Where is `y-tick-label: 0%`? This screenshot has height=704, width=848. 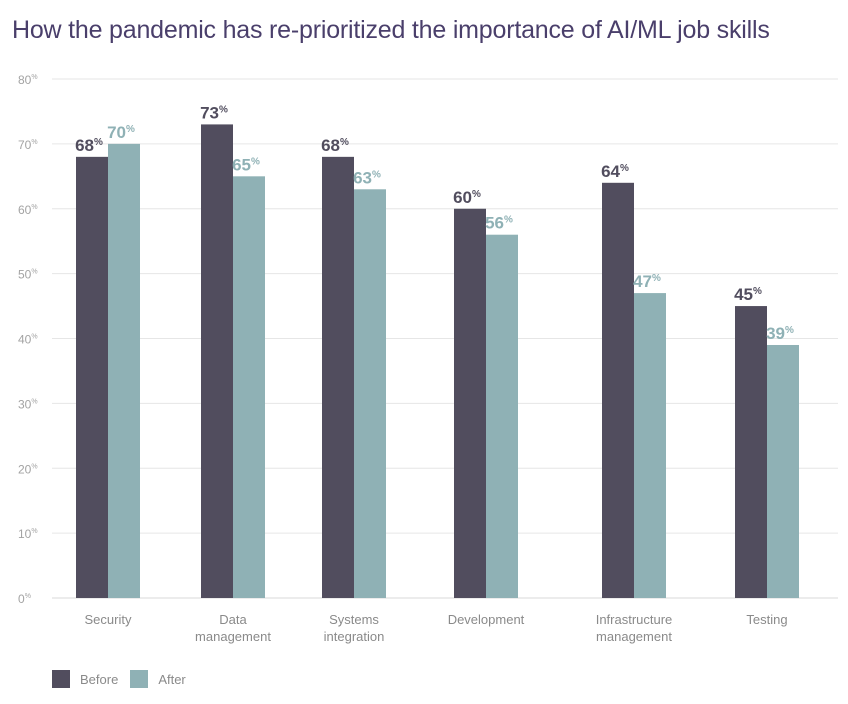 y-tick-label: 0% is located at coordinates (24, 599).